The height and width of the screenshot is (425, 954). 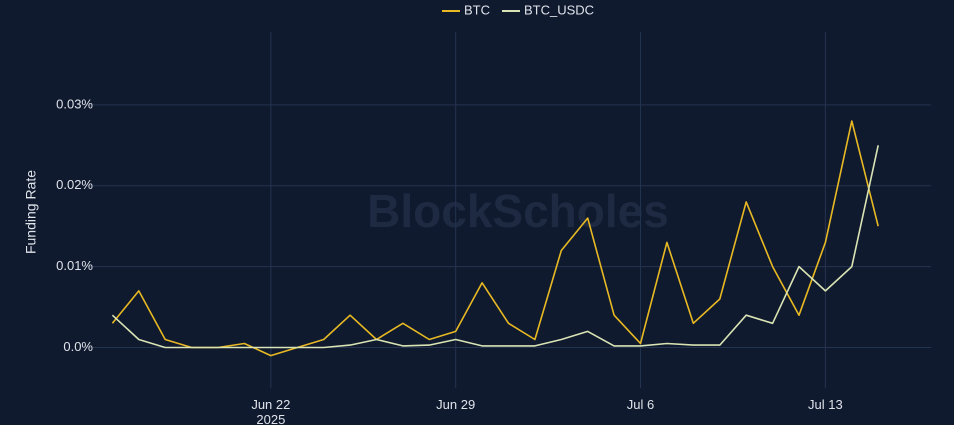 I want to click on watermark: BlockScholes, so click(x=518, y=211).